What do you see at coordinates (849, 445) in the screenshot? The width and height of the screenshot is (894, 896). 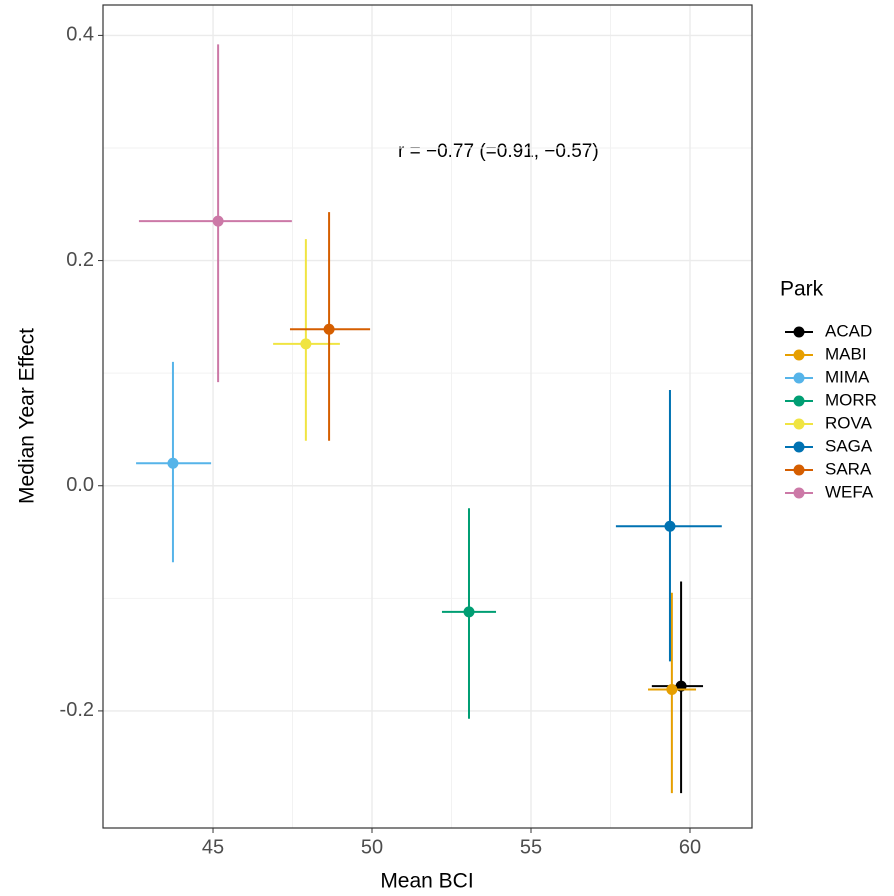 I see `legend-label: SAGA` at bounding box center [849, 445].